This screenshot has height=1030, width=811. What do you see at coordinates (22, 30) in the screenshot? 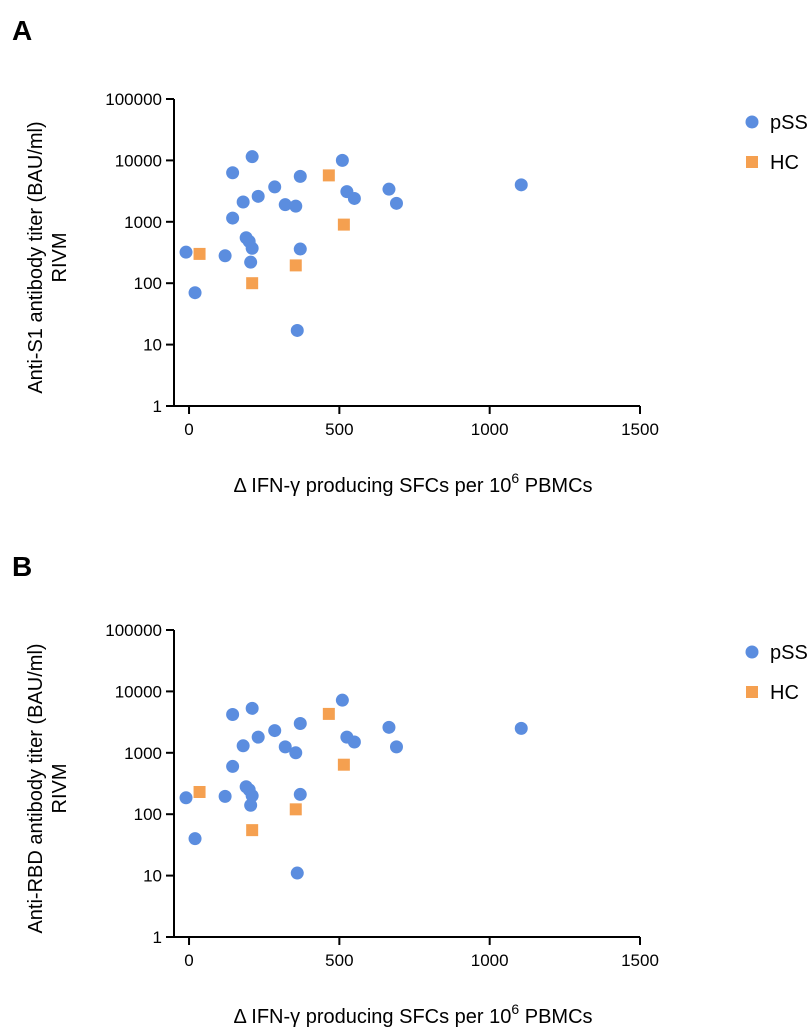
I see `panel-letter: A` at bounding box center [22, 30].